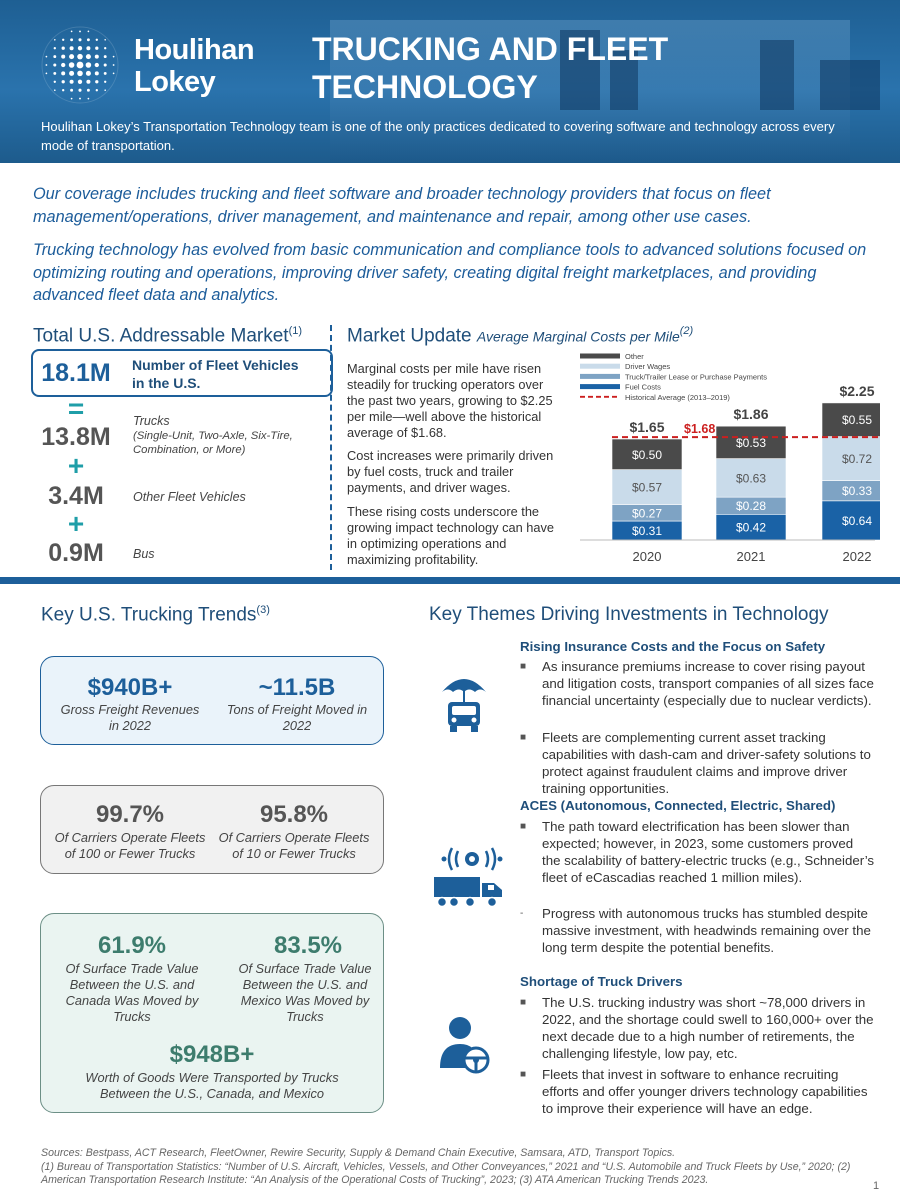  Describe the element at coordinates (643, 387) in the screenshot. I see `legend-label: Fuel Costs` at that location.